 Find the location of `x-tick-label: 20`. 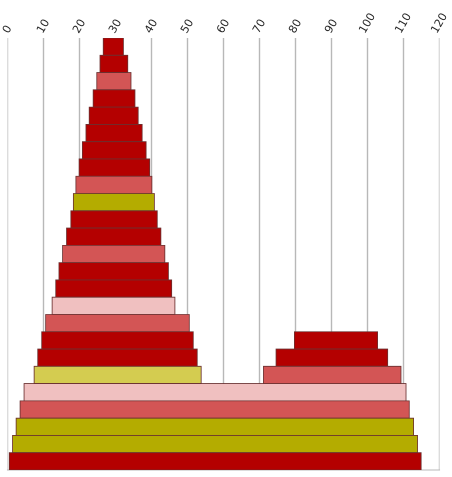

x-tick-label: 20 is located at coordinates (79, 26).